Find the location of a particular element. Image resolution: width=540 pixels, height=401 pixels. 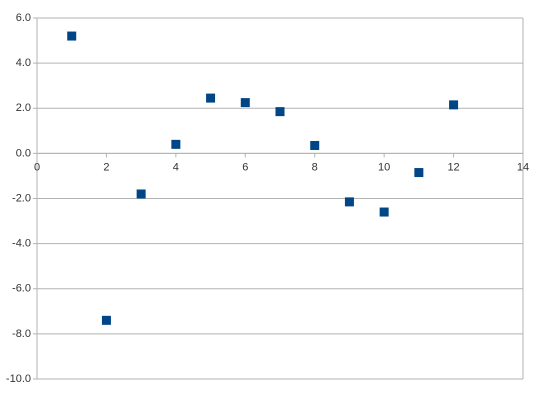

x-tick-label: 14 is located at coordinates (523, 167).